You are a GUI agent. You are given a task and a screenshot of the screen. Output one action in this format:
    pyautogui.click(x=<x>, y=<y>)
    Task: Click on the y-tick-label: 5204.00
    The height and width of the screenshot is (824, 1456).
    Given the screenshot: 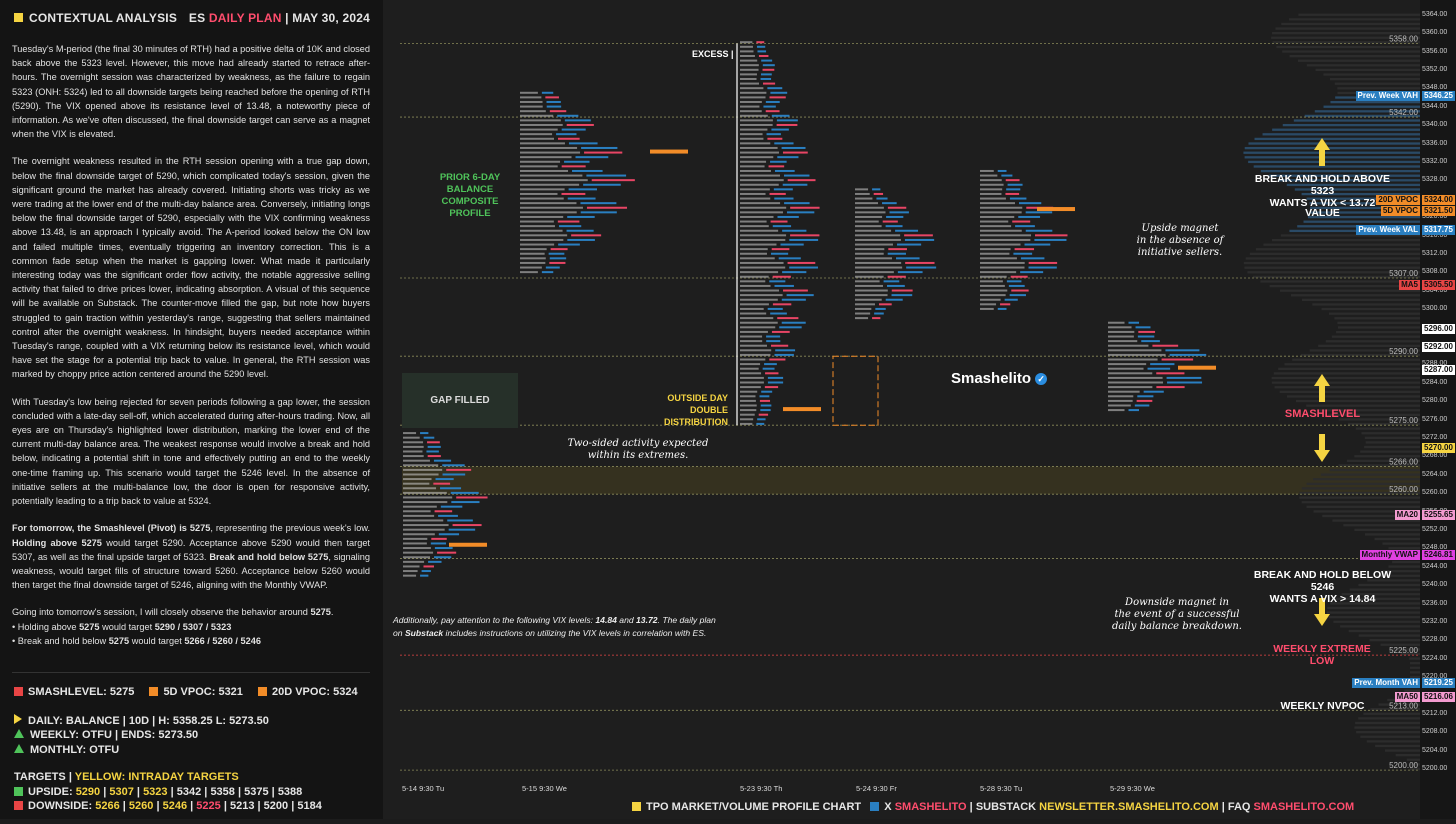 What is the action you would take?
    pyautogui.click(x=1435, y=750)
    